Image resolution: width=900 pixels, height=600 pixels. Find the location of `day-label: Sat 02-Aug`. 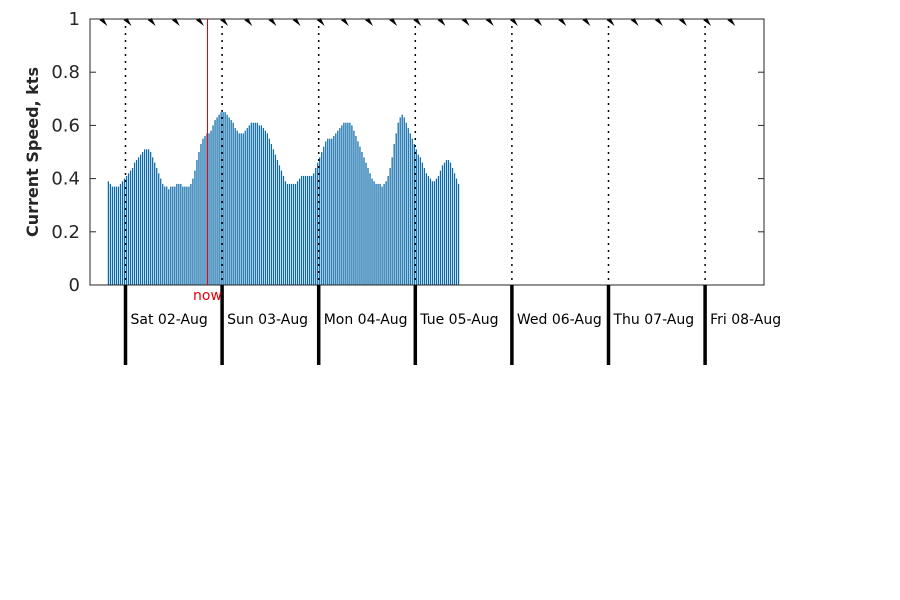

day-label: Sat 02-Aug is located at coordinates (169, 320).